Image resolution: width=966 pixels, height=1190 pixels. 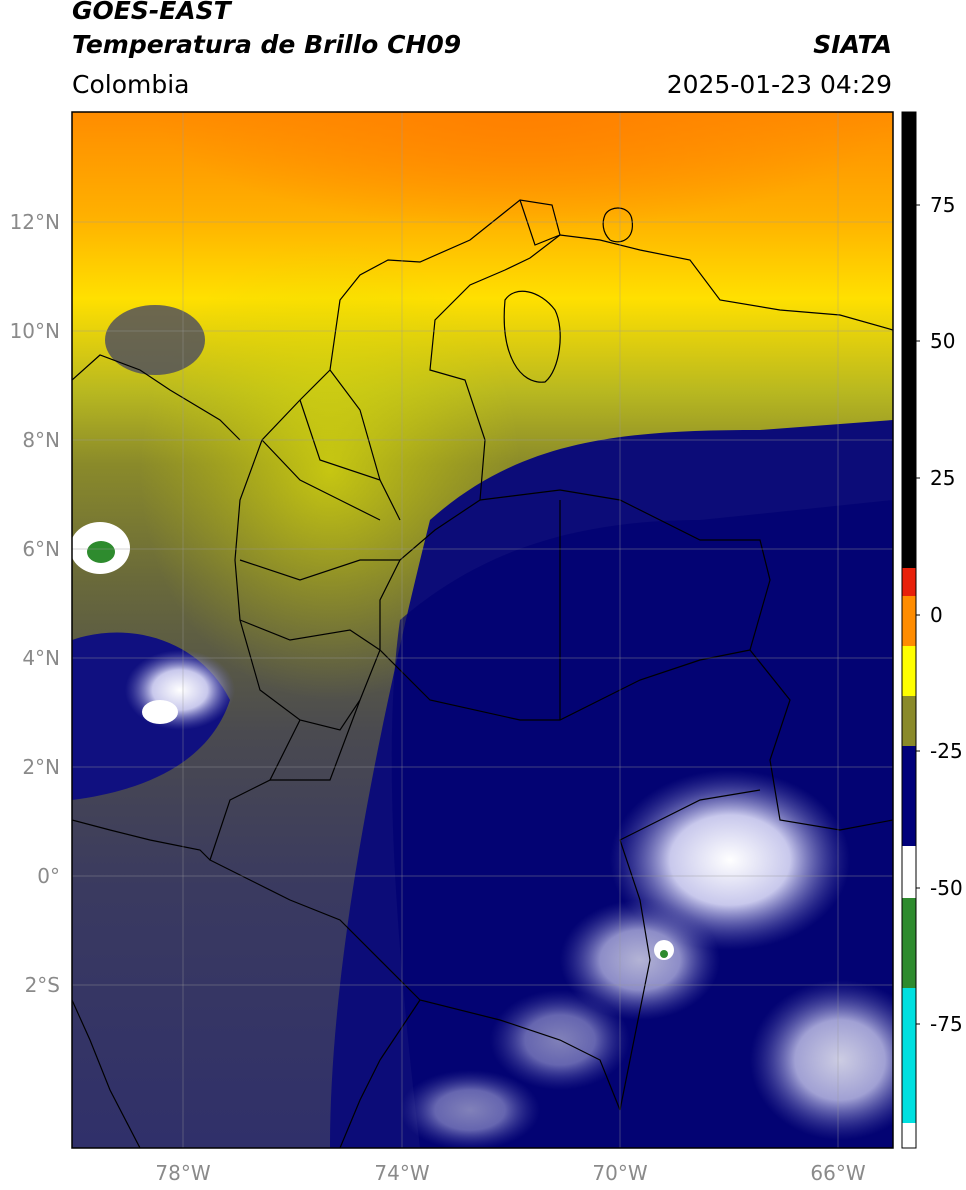 I want to click on colorbar-tick-label: 75, so click(x=942, y=205).